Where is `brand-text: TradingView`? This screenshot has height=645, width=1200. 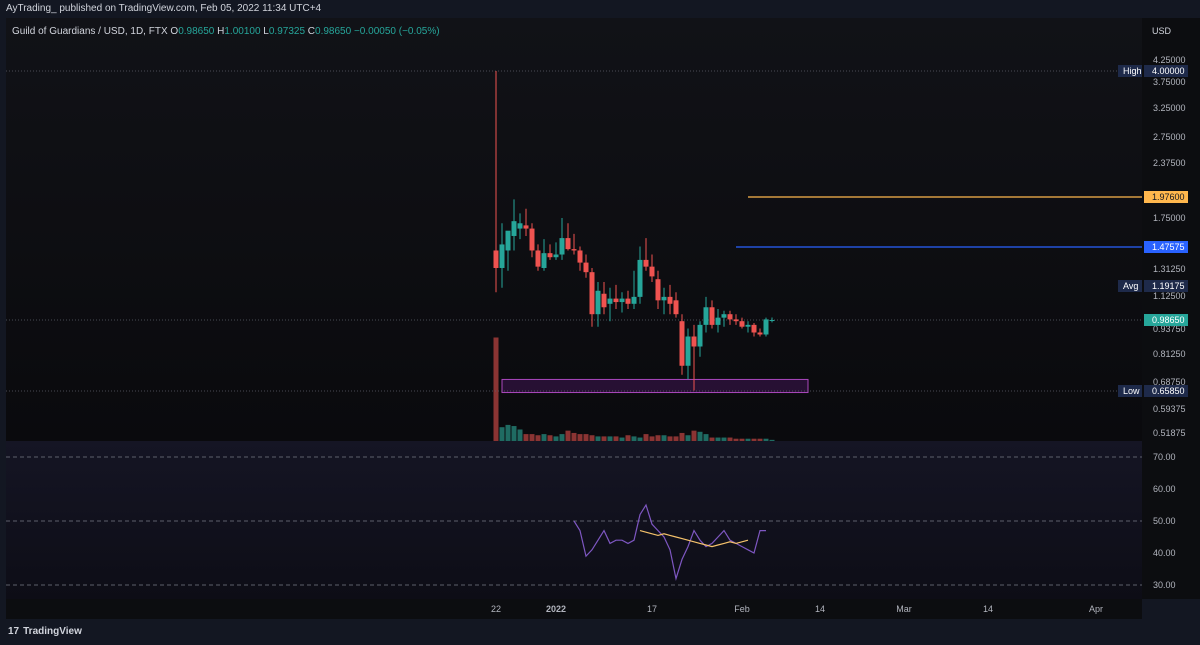
brand-text: TradingView is located at coordinates (52, 631).